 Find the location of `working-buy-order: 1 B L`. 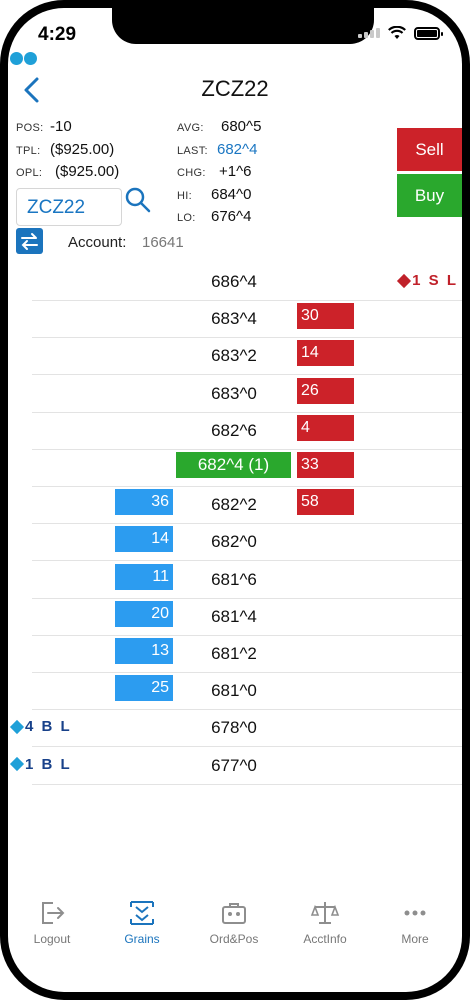

working-buy-order: 1 B L is located at coordinates (40, 764).